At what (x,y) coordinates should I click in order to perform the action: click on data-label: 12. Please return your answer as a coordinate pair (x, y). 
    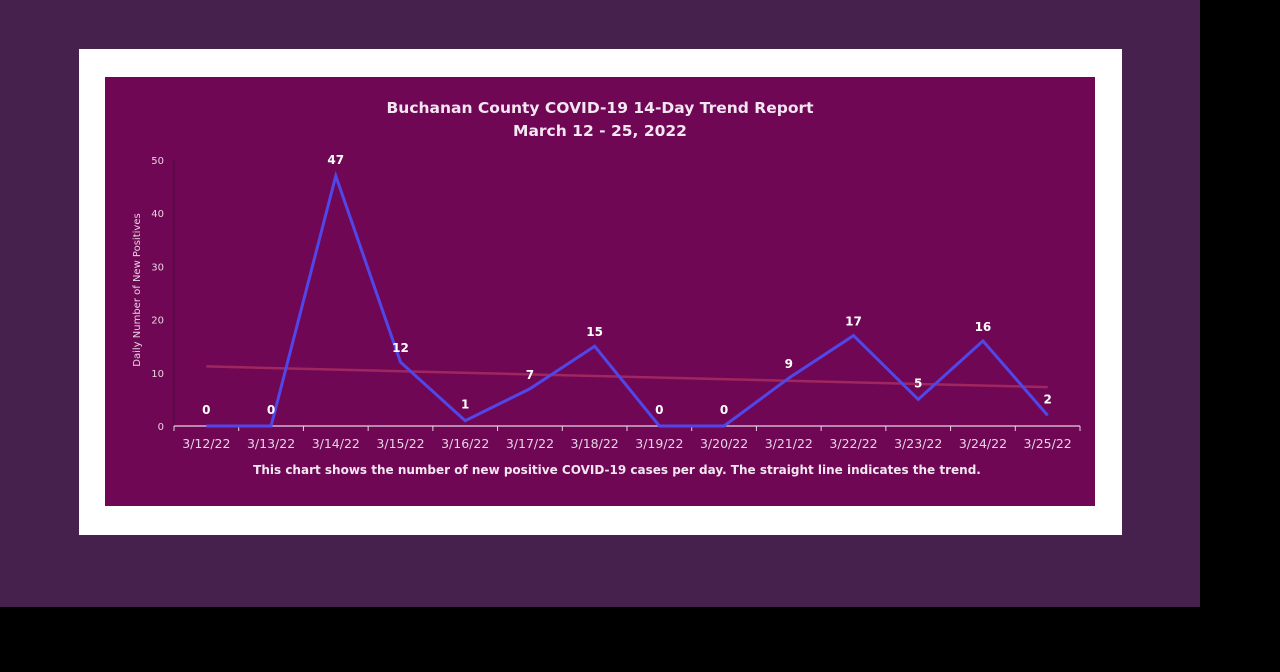
    Looking at the image, I should click on (400, 348).